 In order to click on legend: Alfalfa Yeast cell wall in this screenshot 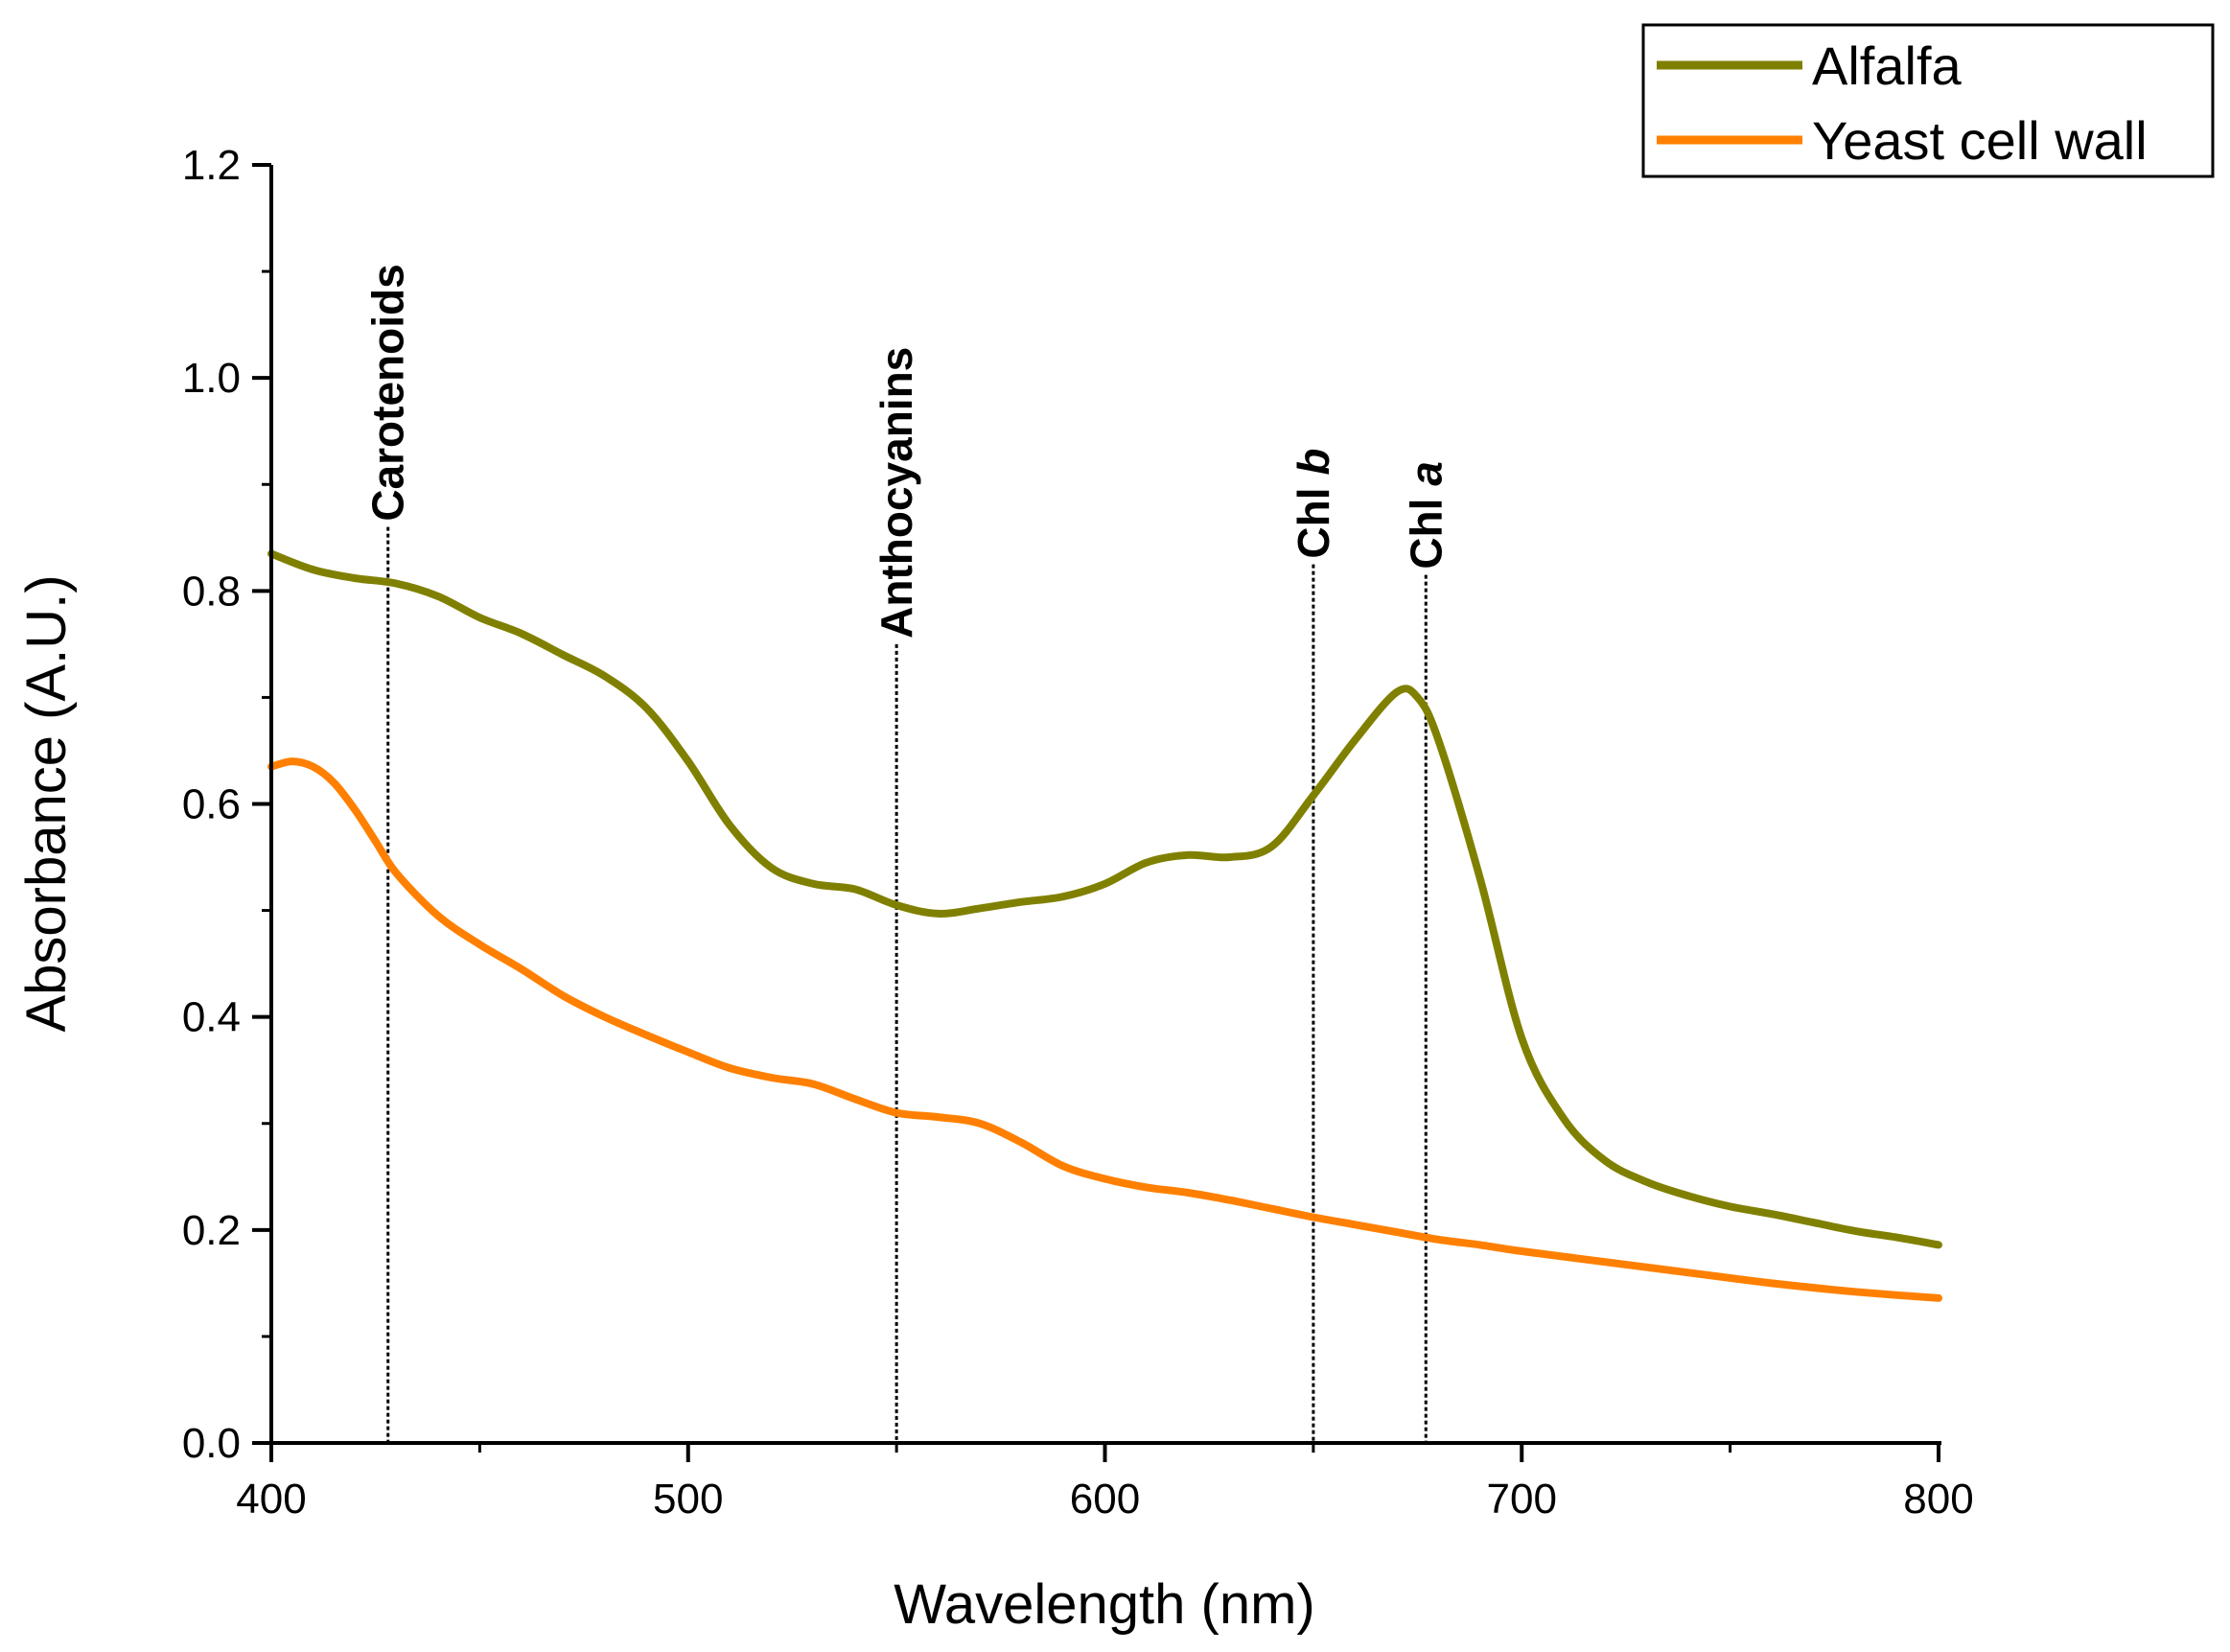, I will do `click(1928, 100)`.